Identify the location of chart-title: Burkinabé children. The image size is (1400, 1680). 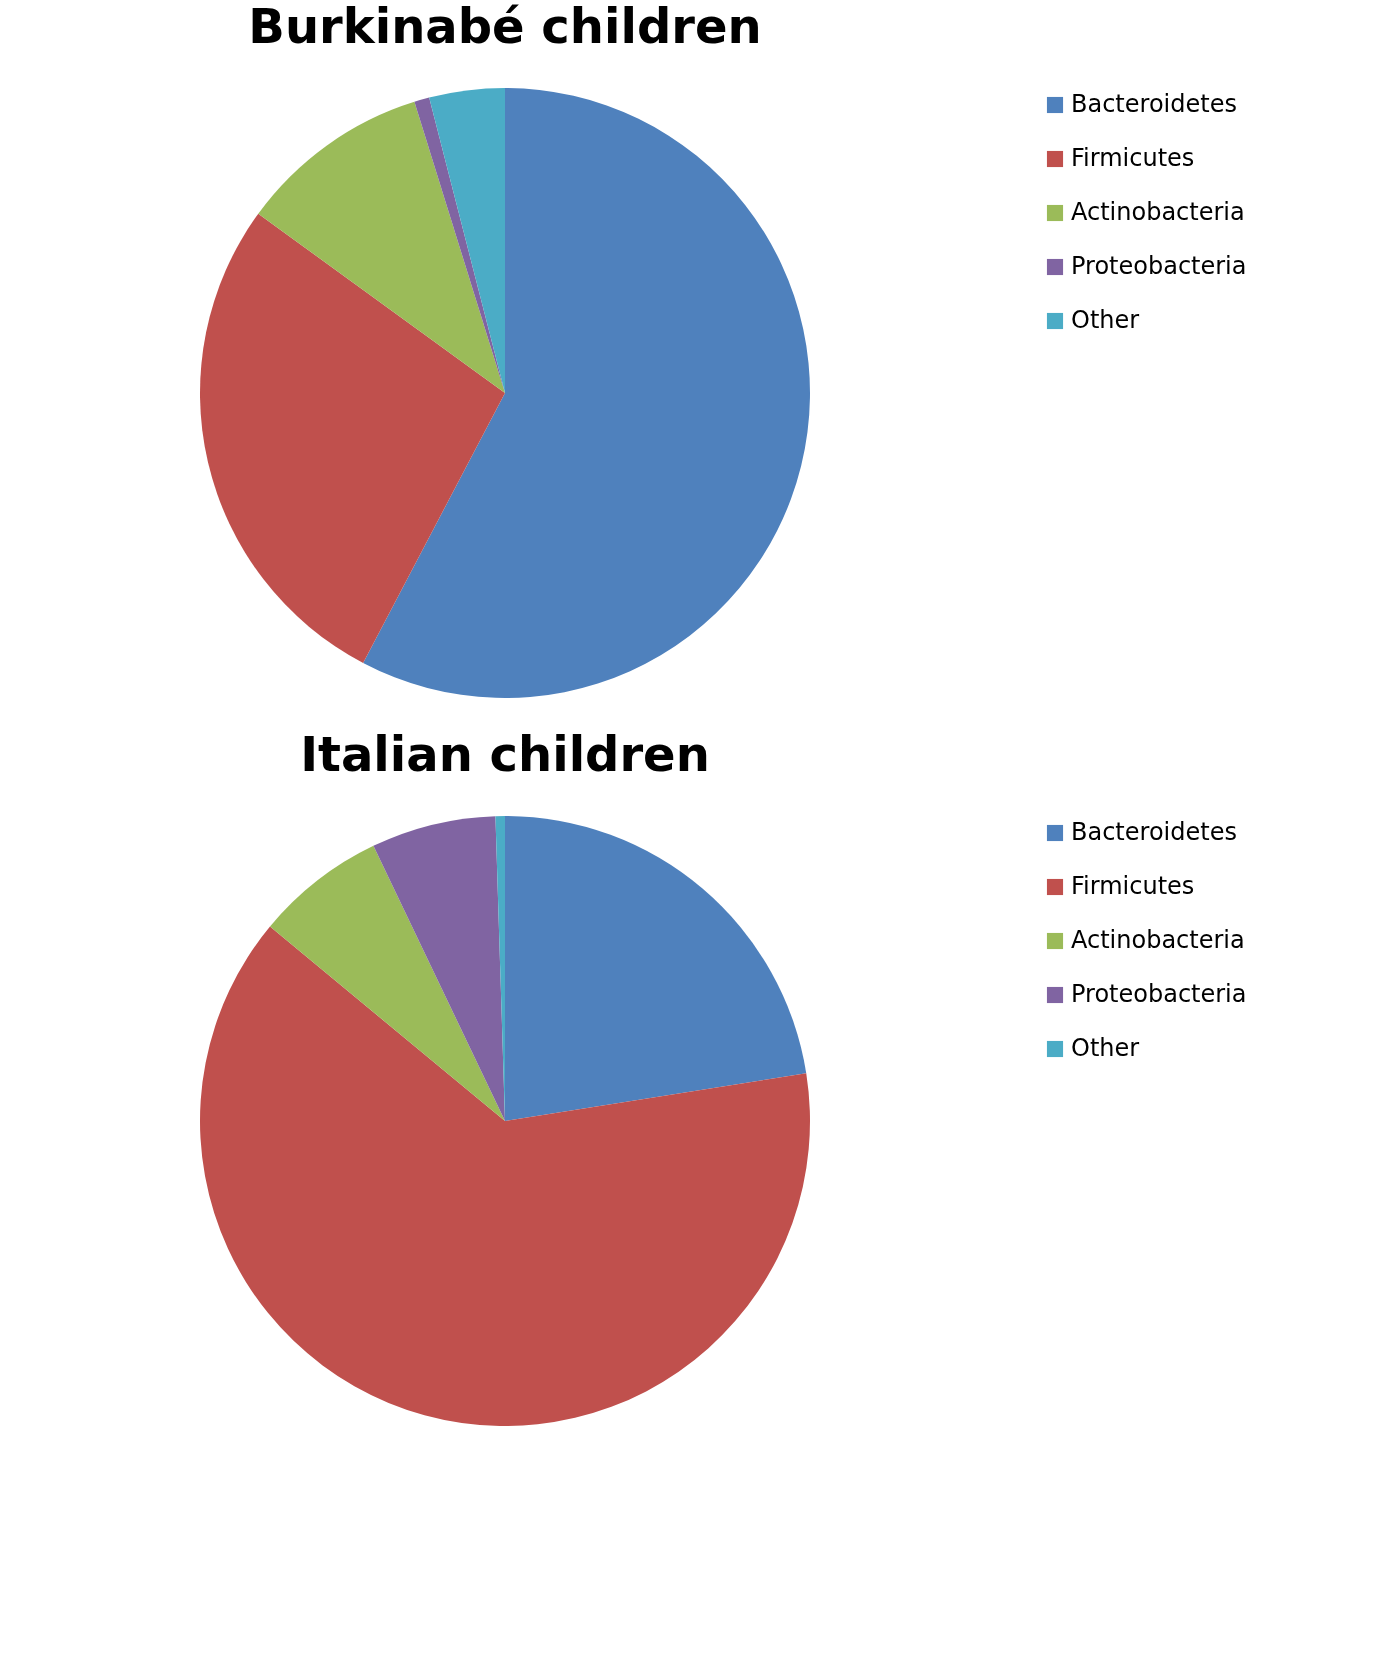
(505, 27).